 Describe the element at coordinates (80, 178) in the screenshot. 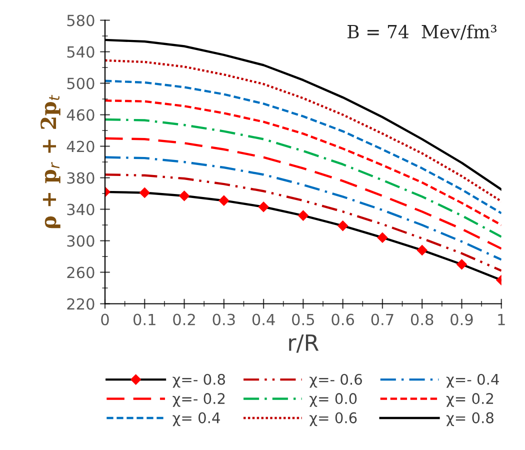

I see `y-tick-label: 380` at that location.